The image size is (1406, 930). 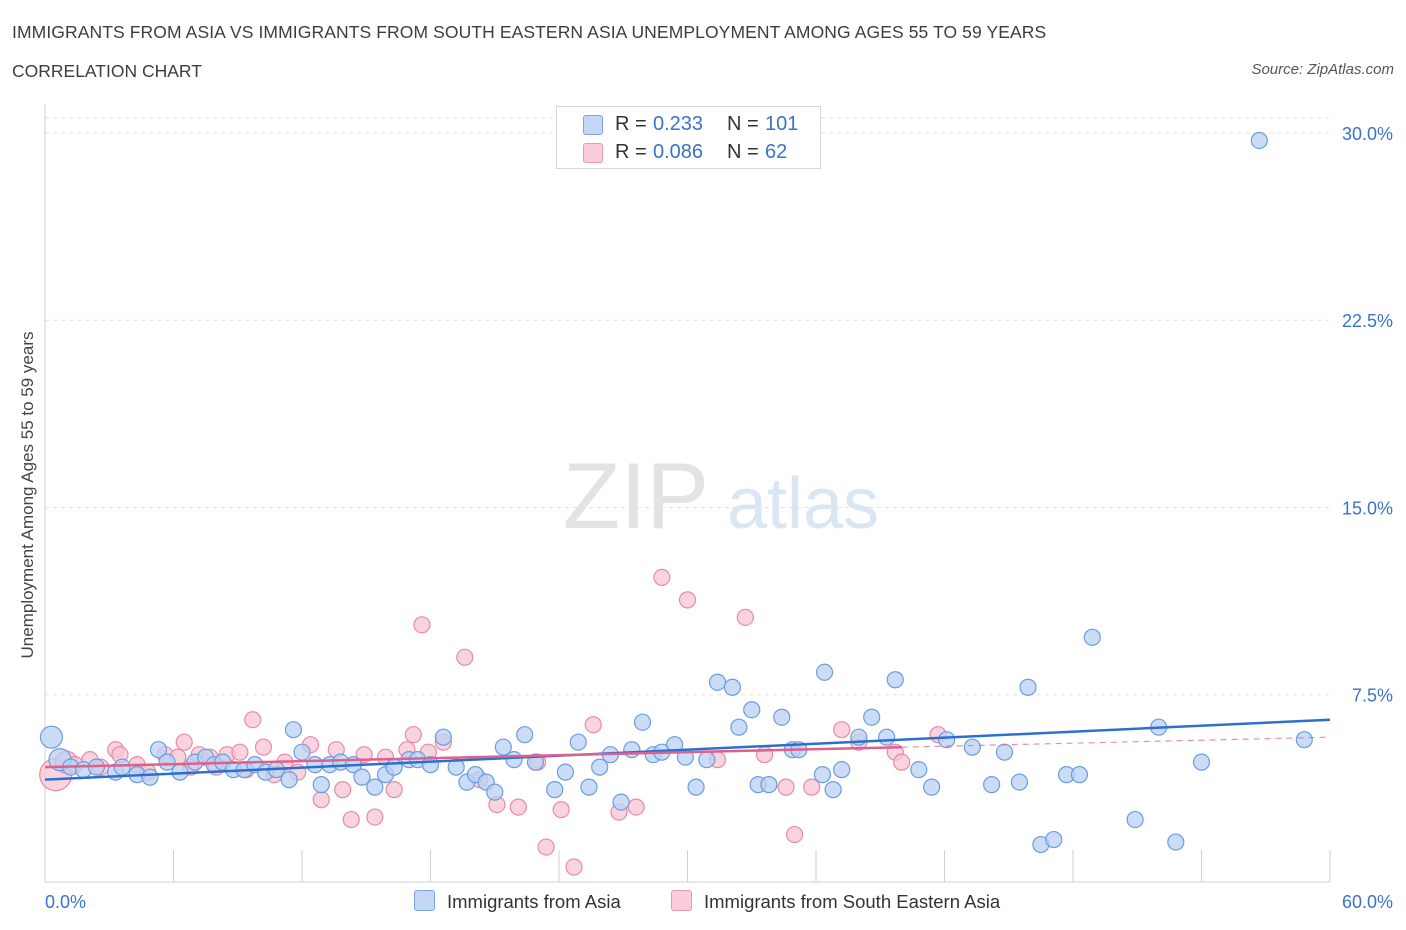 I want to click on correlation-legend: R = 0.233 N = 101 R = 0.086 N = 62, so click(x=688, y=137).